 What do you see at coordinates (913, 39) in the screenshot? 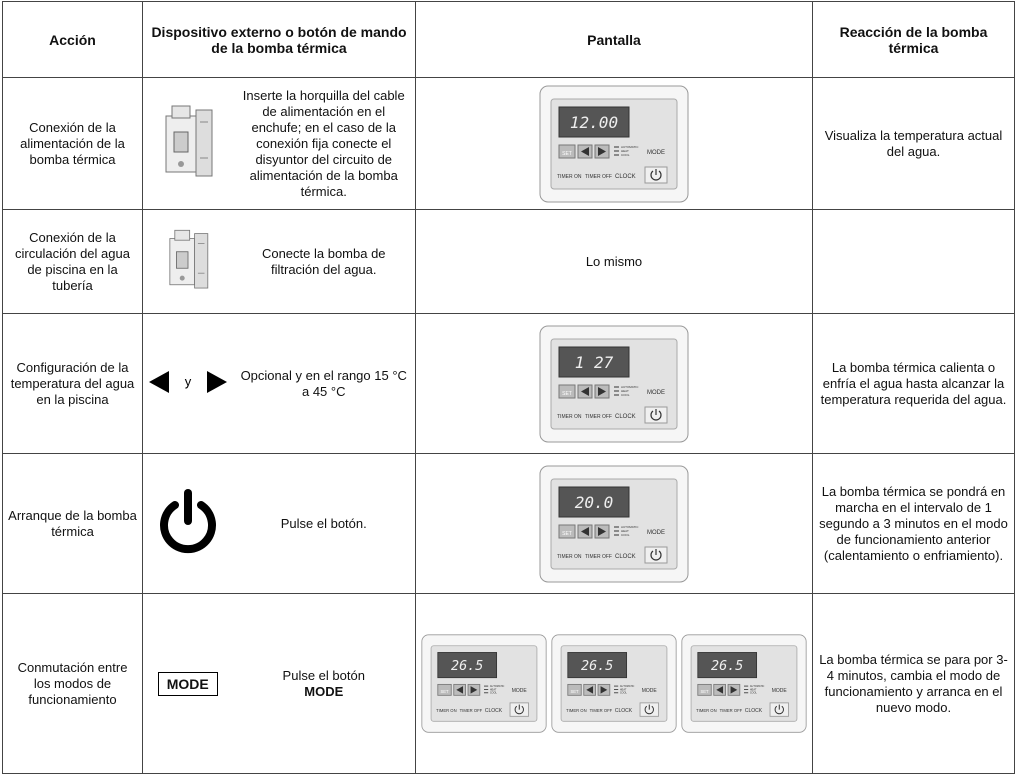
I see `header: Reacción de la bomba térmica` at bounding box center [913, 39].